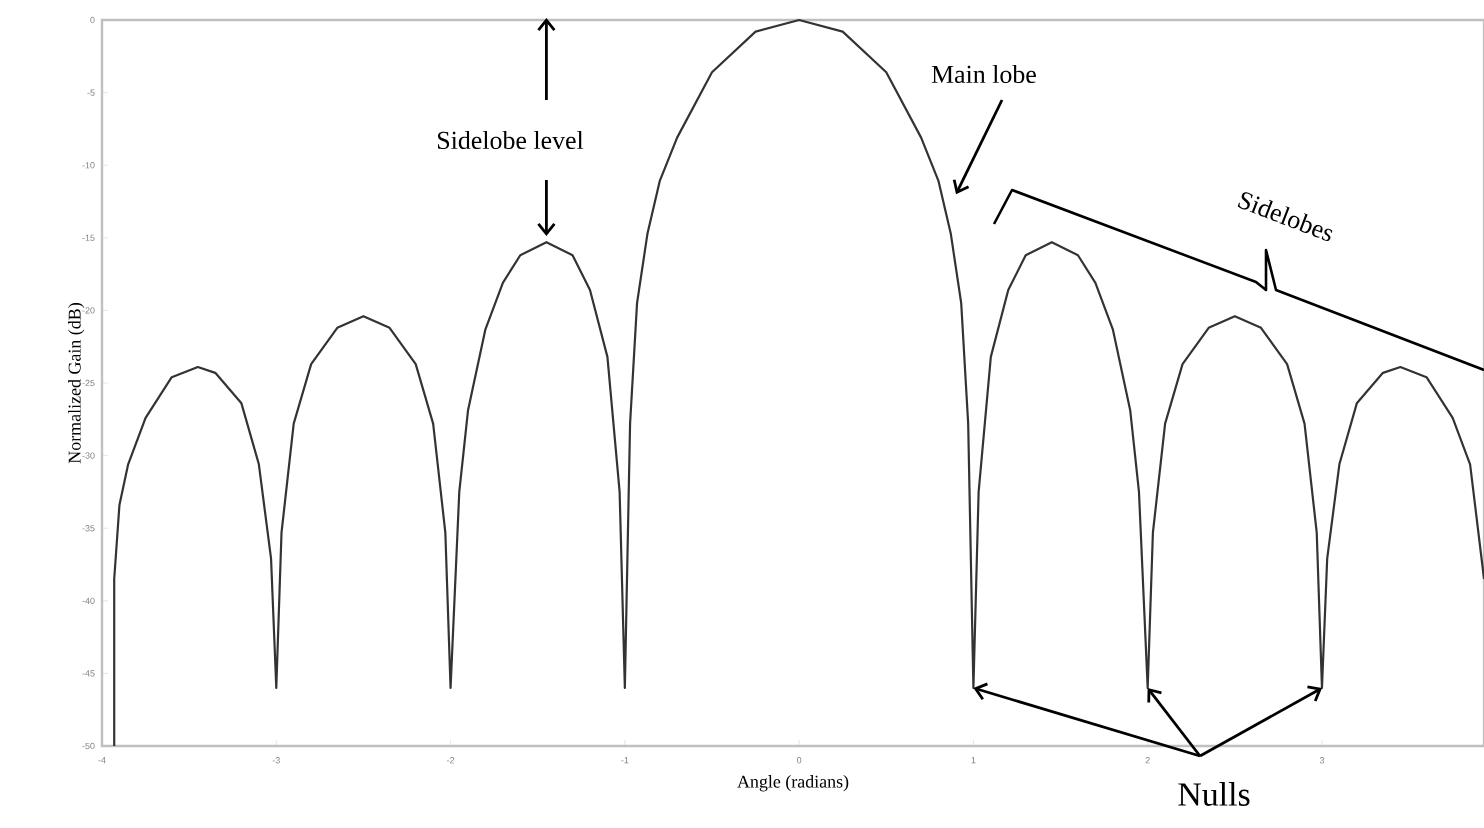  I want to click on x-axis-title: Angle (radians), so click(793, 783).